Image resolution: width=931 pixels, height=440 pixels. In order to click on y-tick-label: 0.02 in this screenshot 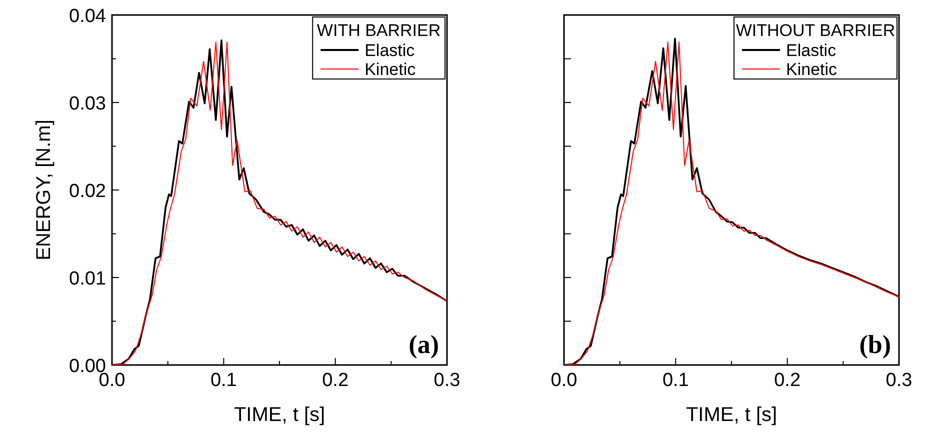, I will do `click(87, 191)`.